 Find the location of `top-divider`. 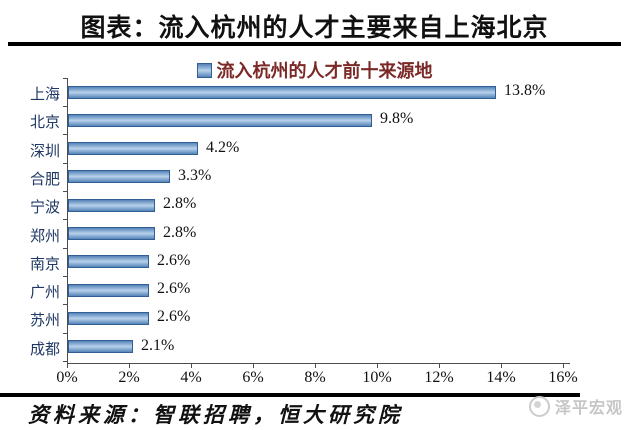

top-divider is located at coordinates (314, 44).